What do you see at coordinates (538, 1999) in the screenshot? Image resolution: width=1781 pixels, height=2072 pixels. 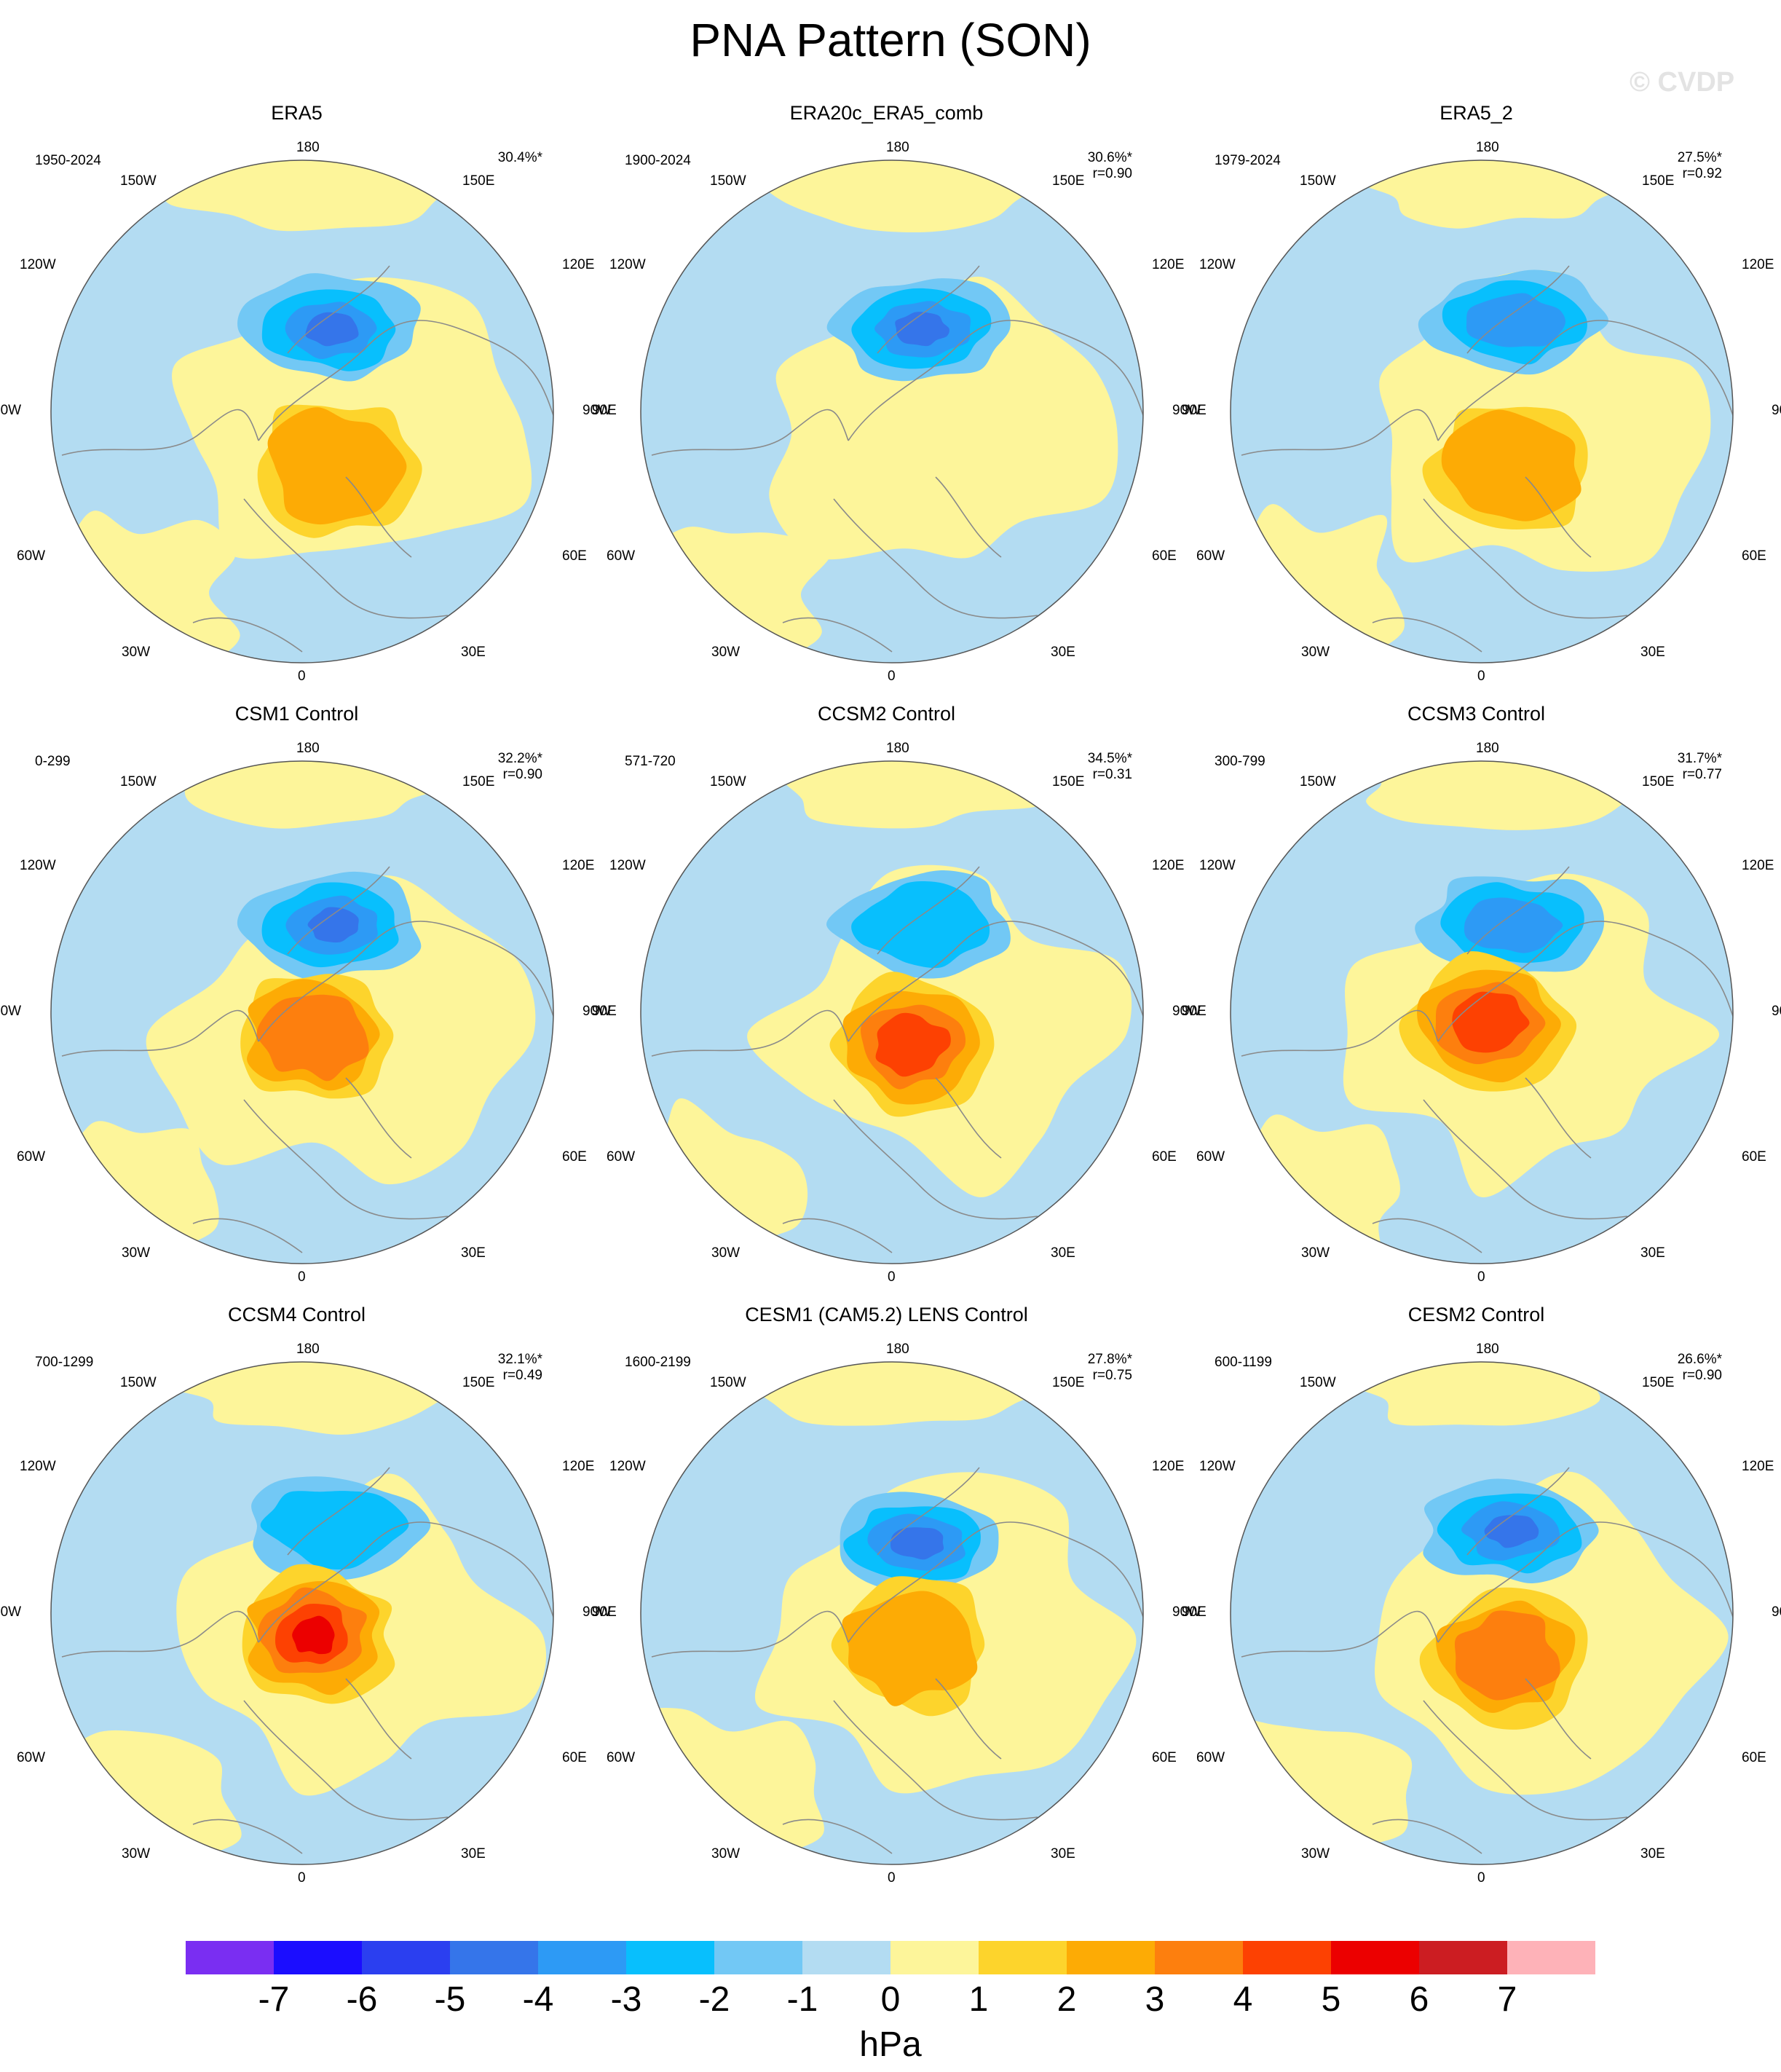 I see `colorbar-tick-label: -4` at bounding box center [538, 1999].